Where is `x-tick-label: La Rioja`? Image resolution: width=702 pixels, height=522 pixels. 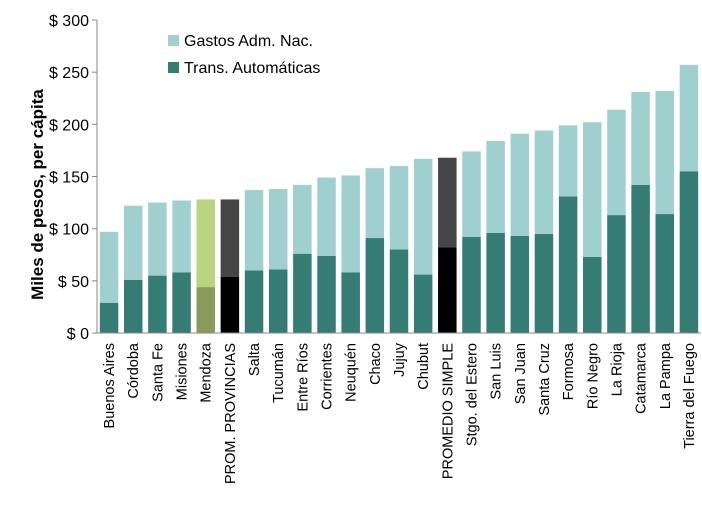
x-tick-label: La Rioja is located at coordinates (617, 369).